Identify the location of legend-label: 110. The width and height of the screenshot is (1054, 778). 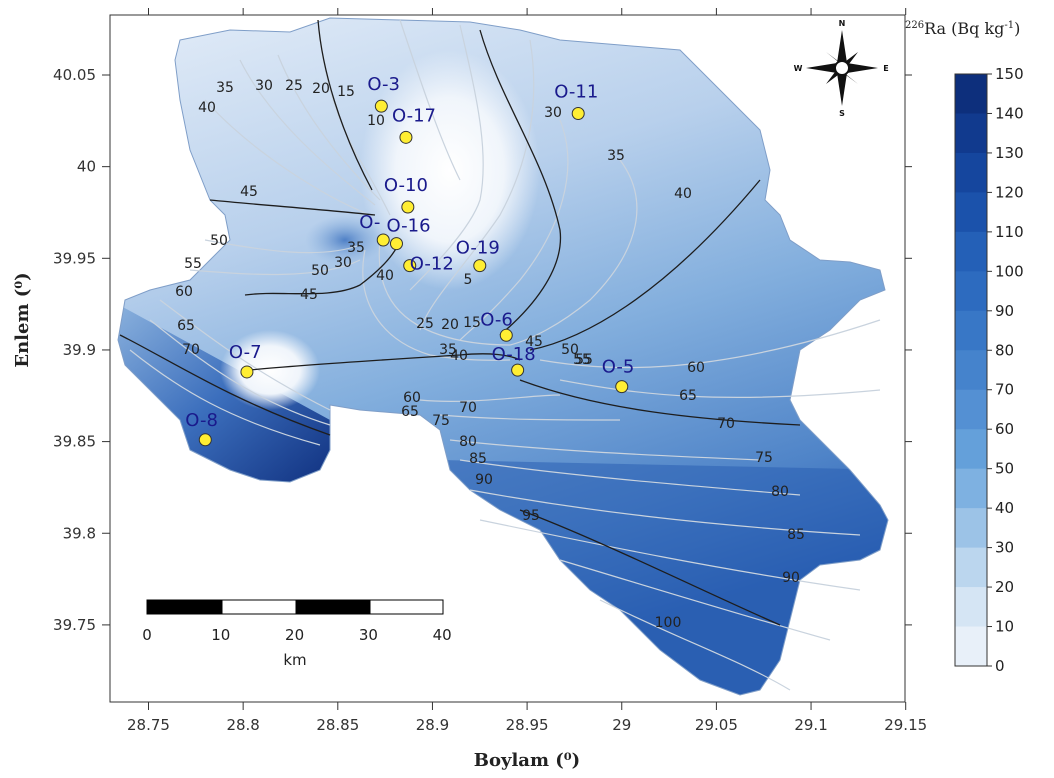
(1009, 232).